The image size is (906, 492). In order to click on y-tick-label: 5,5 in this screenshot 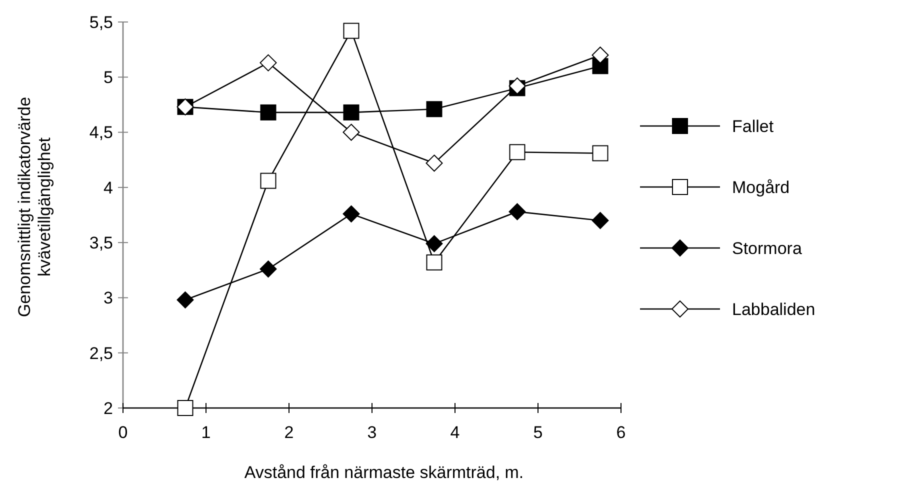, I will do `click(101, 22)`.